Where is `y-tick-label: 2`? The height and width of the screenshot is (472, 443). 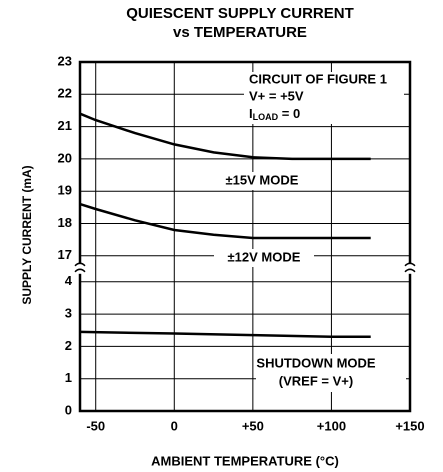
y-tick-label: 2 is located at coordinates (68, 345).